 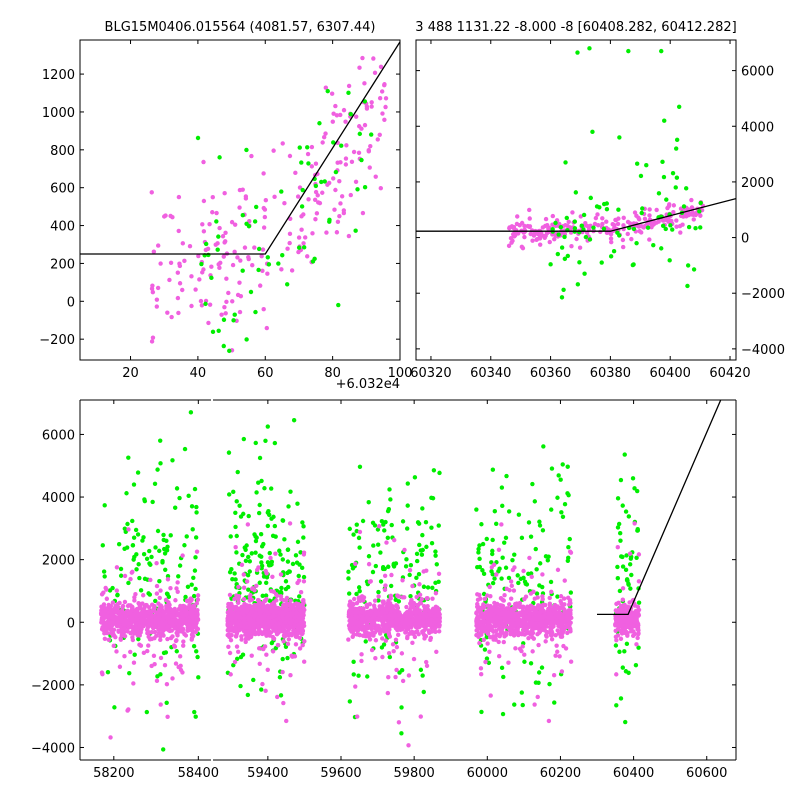 I want to click on x-tick-label: 60320, so click(x=430, y=373).